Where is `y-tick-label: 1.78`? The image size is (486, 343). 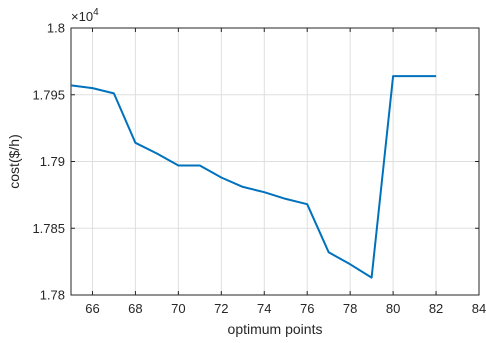 y-tick-label: 1.78 is located at coordinates (52, 295).